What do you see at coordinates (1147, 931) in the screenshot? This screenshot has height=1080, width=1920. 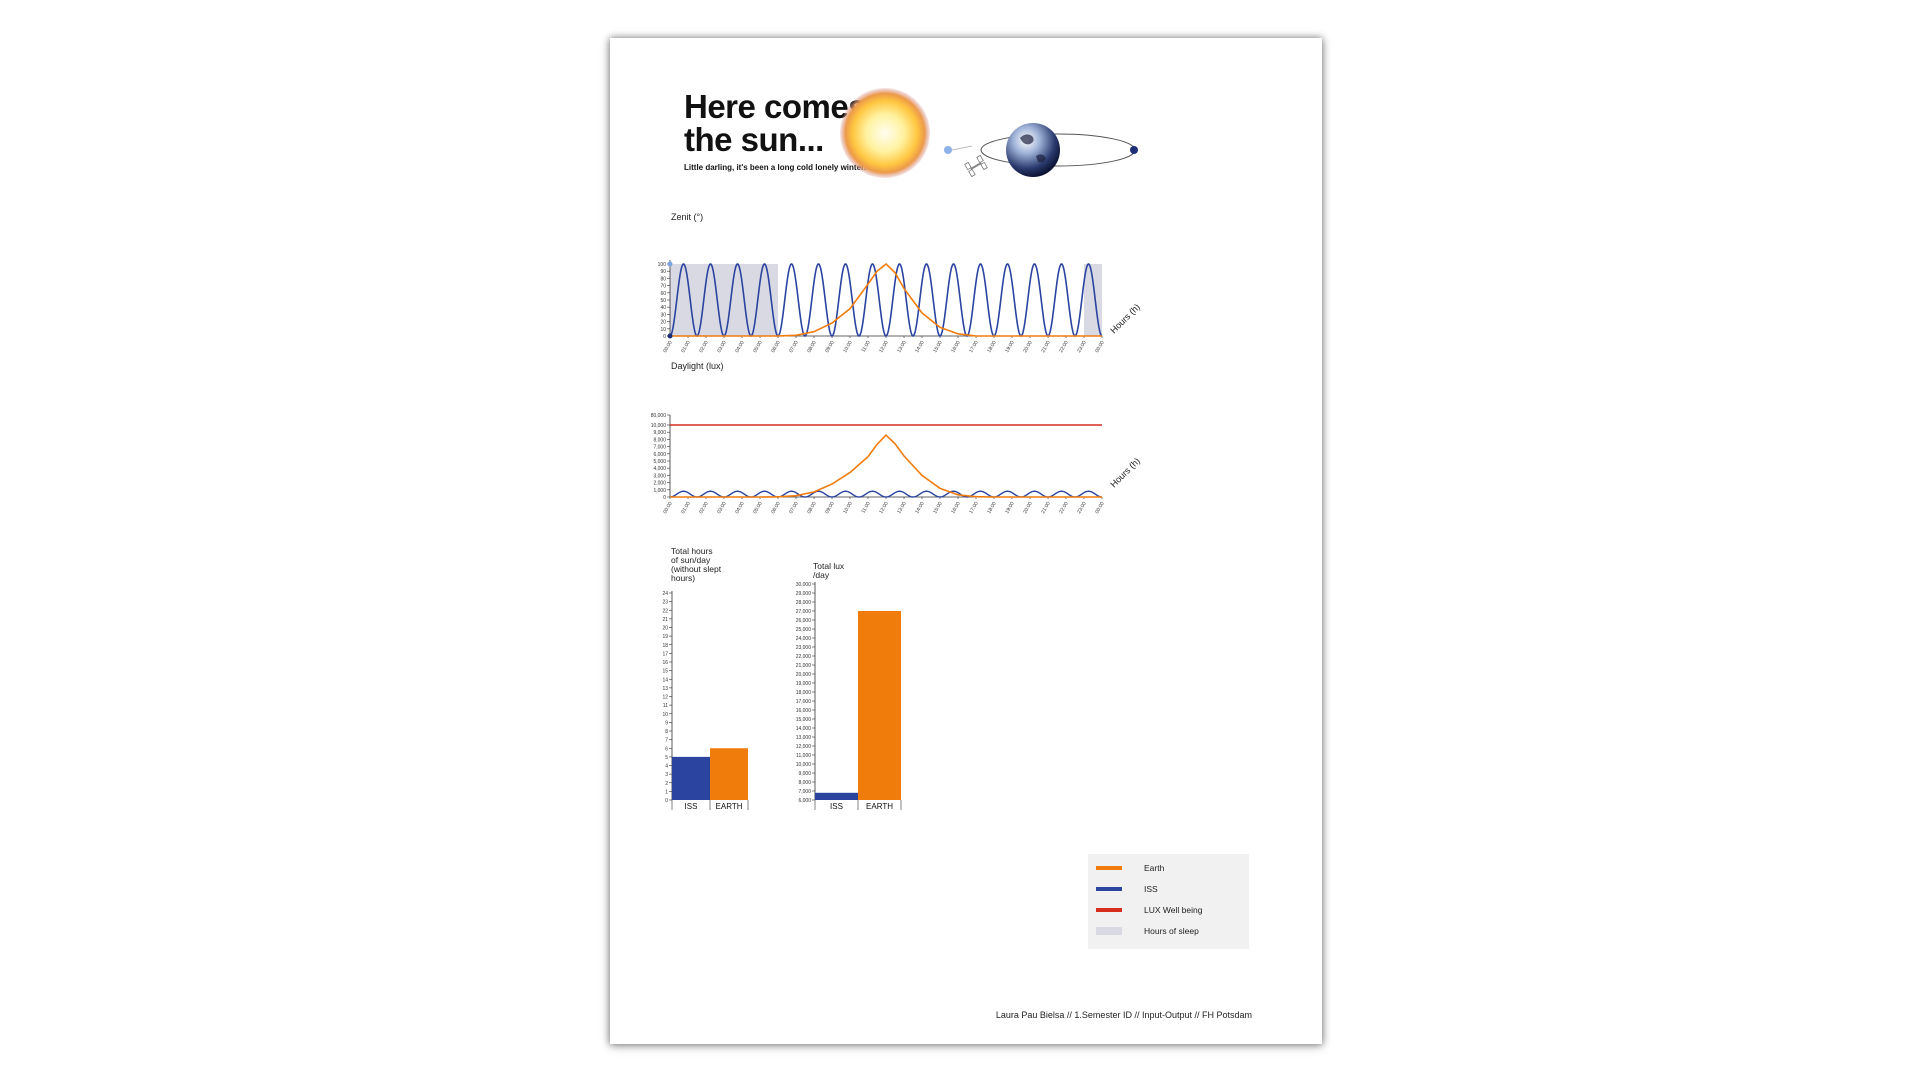 I see `legend-item-sleep: Hours of sleep` at bounding box center [1147, 931].